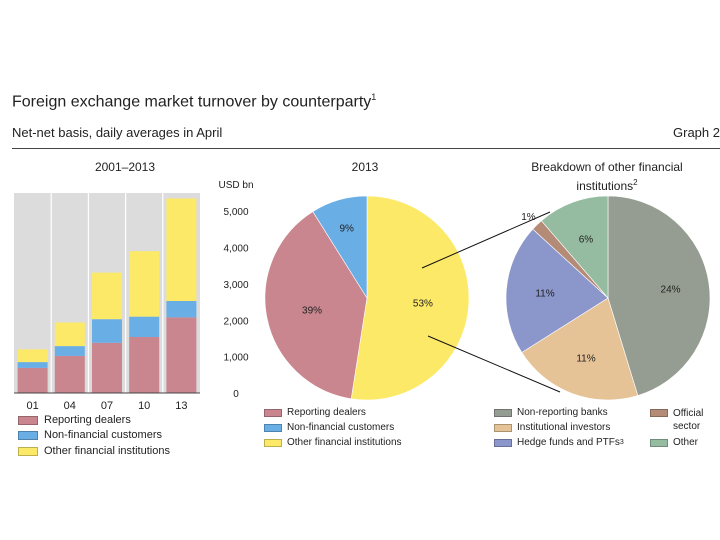 Image resolution: width=720 pixels, height=540 pixels. What do you see at coordinates (574, 247) in the screenshot?
I see `pie-slice-other` at bounding box center [574, 247].